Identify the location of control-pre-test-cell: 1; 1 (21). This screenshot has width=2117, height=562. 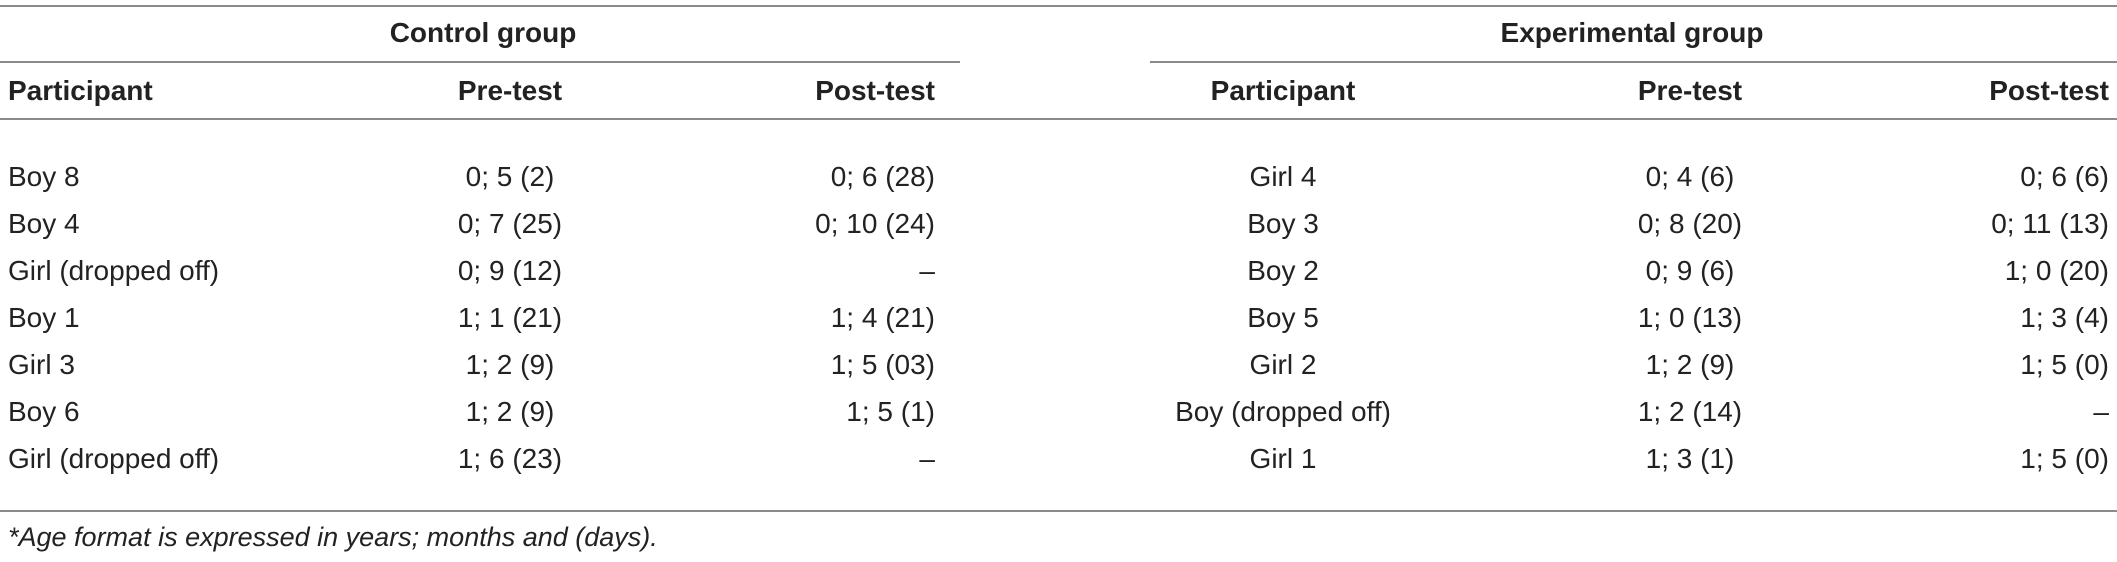
(510, 317).